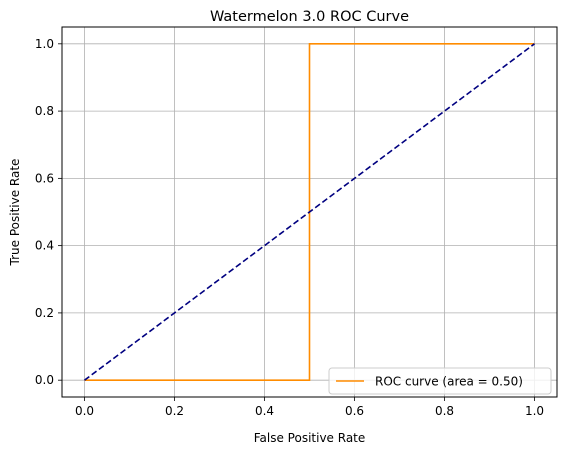 This screenshot has width=567, height=455. I want to click on x-tick-label: 0.6, so click(354, 411).